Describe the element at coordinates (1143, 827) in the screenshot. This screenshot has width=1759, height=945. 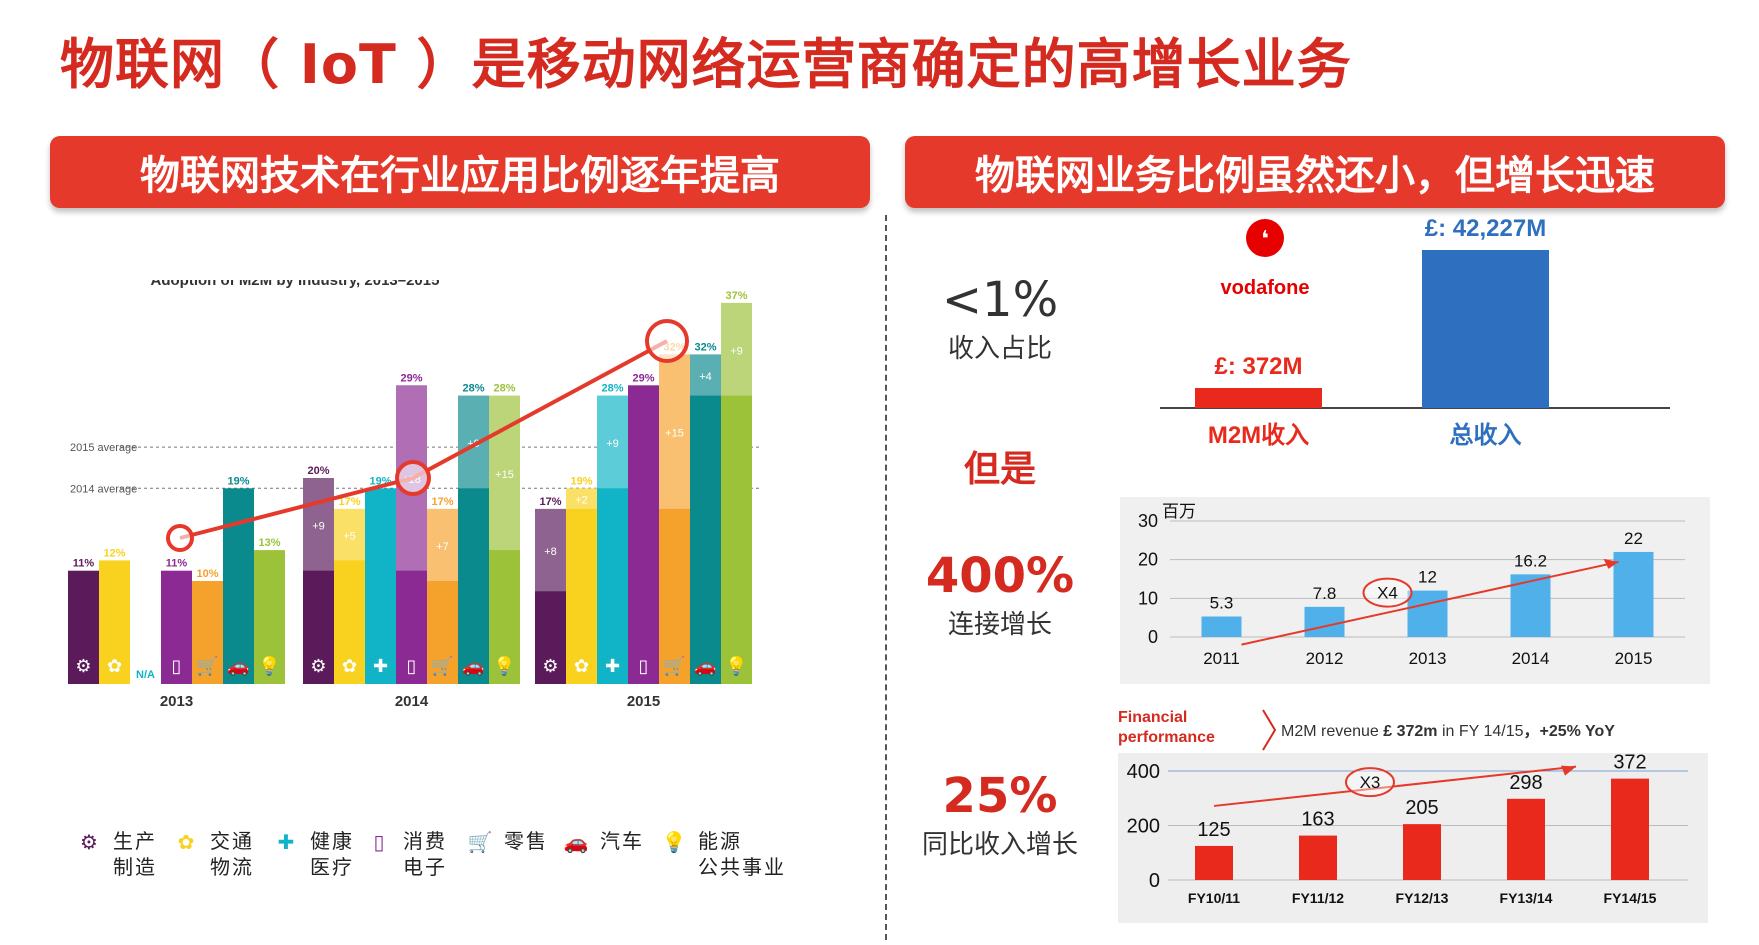
I see `y-tick-label: 200` at that location.